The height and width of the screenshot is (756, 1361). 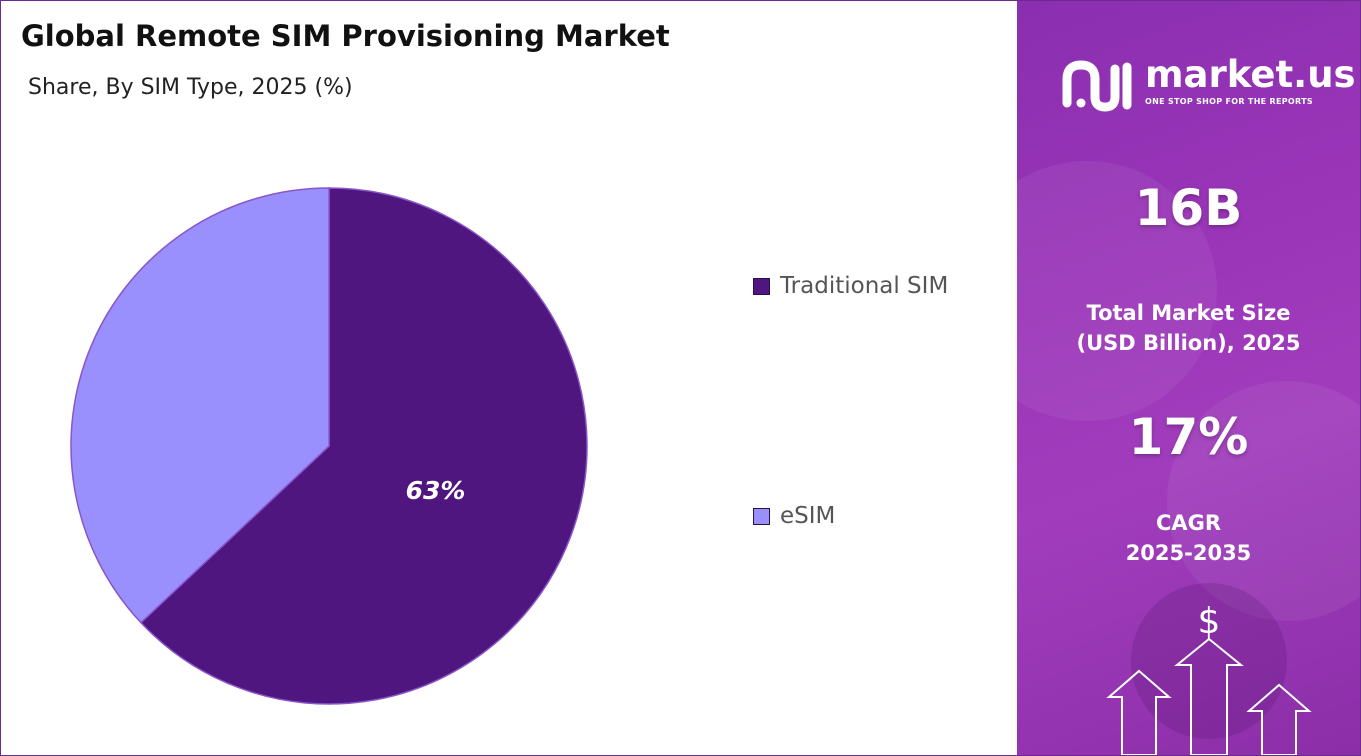 What do you see at coordinates (345, 36) in the screenshot?
I see `chart-title: Global Remote SIM Provisioning Market` at bounding box center [345, 36].